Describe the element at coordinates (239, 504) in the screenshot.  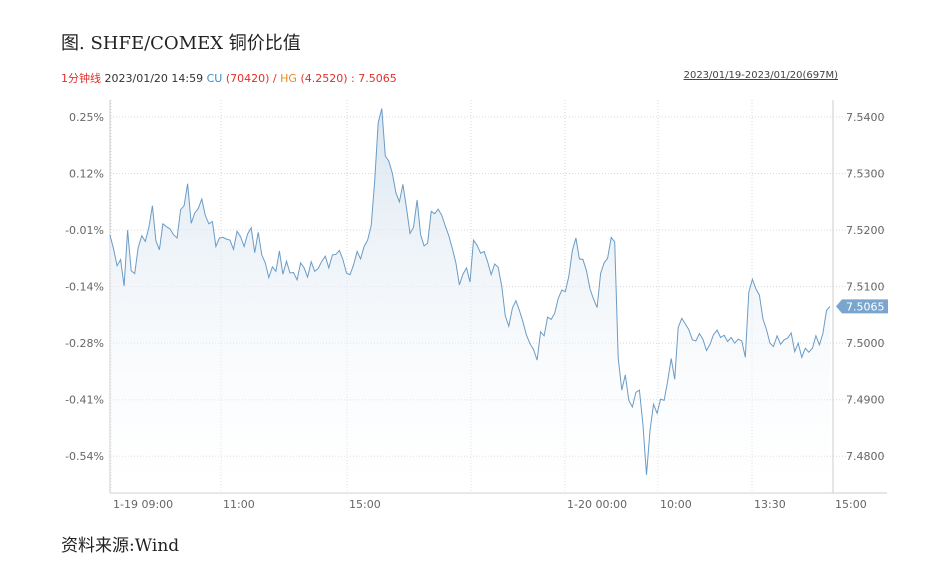
I see `x-tick-label: 11:00` at that location.